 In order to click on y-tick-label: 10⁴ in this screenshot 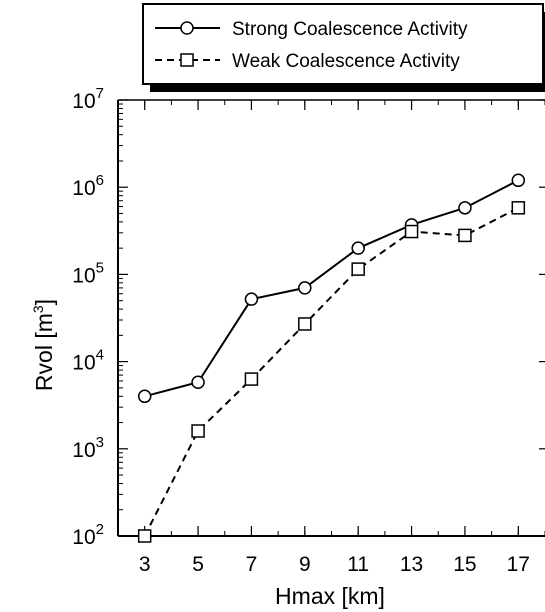, I will do `click(88, 361)`.